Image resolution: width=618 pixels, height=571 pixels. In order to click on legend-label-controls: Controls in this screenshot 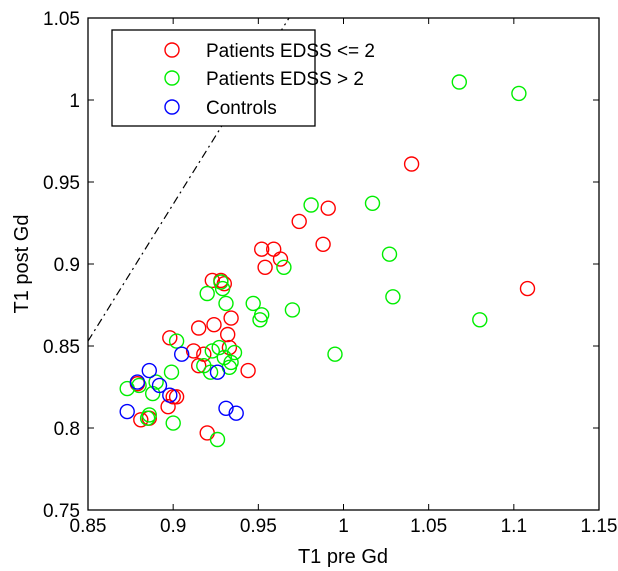, I will do `click(241, 108)`.